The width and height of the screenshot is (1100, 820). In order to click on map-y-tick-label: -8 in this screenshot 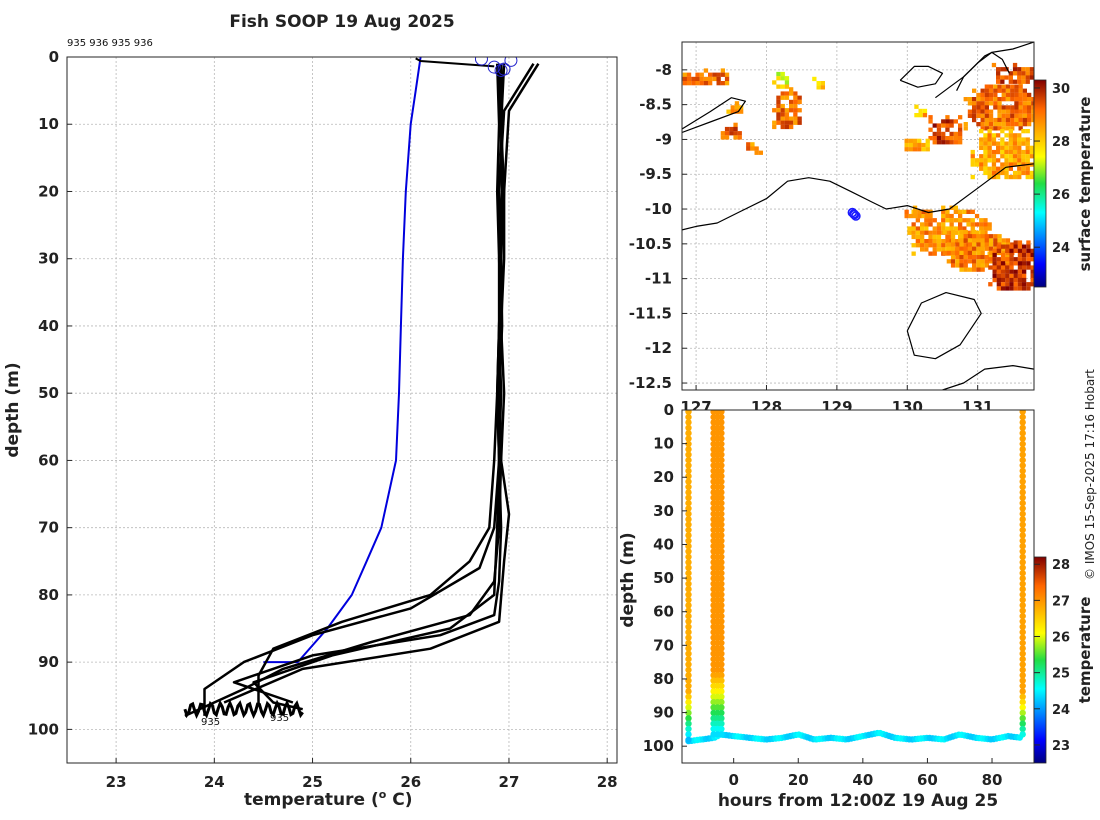, I will do `click(663, 70)`.